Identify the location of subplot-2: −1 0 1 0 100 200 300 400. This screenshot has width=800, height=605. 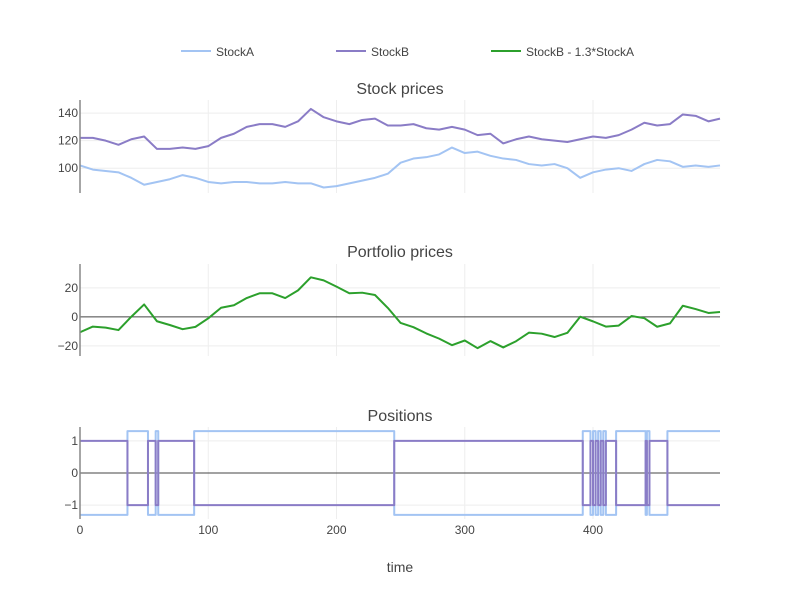
(392, 482).